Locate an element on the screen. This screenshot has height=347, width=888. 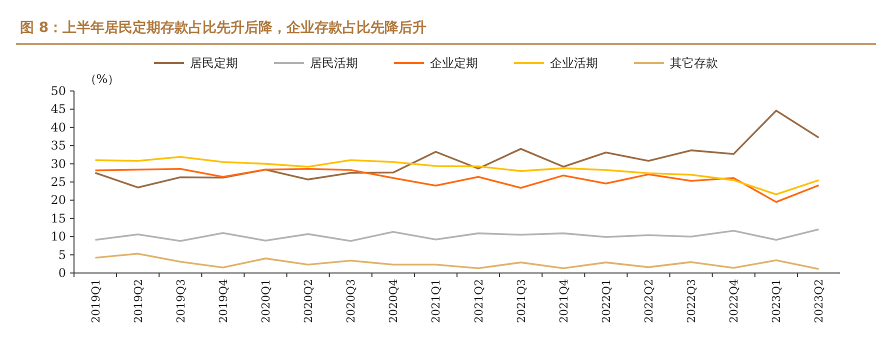
y-tick-label: 20 is located at coordinates (58, 200).